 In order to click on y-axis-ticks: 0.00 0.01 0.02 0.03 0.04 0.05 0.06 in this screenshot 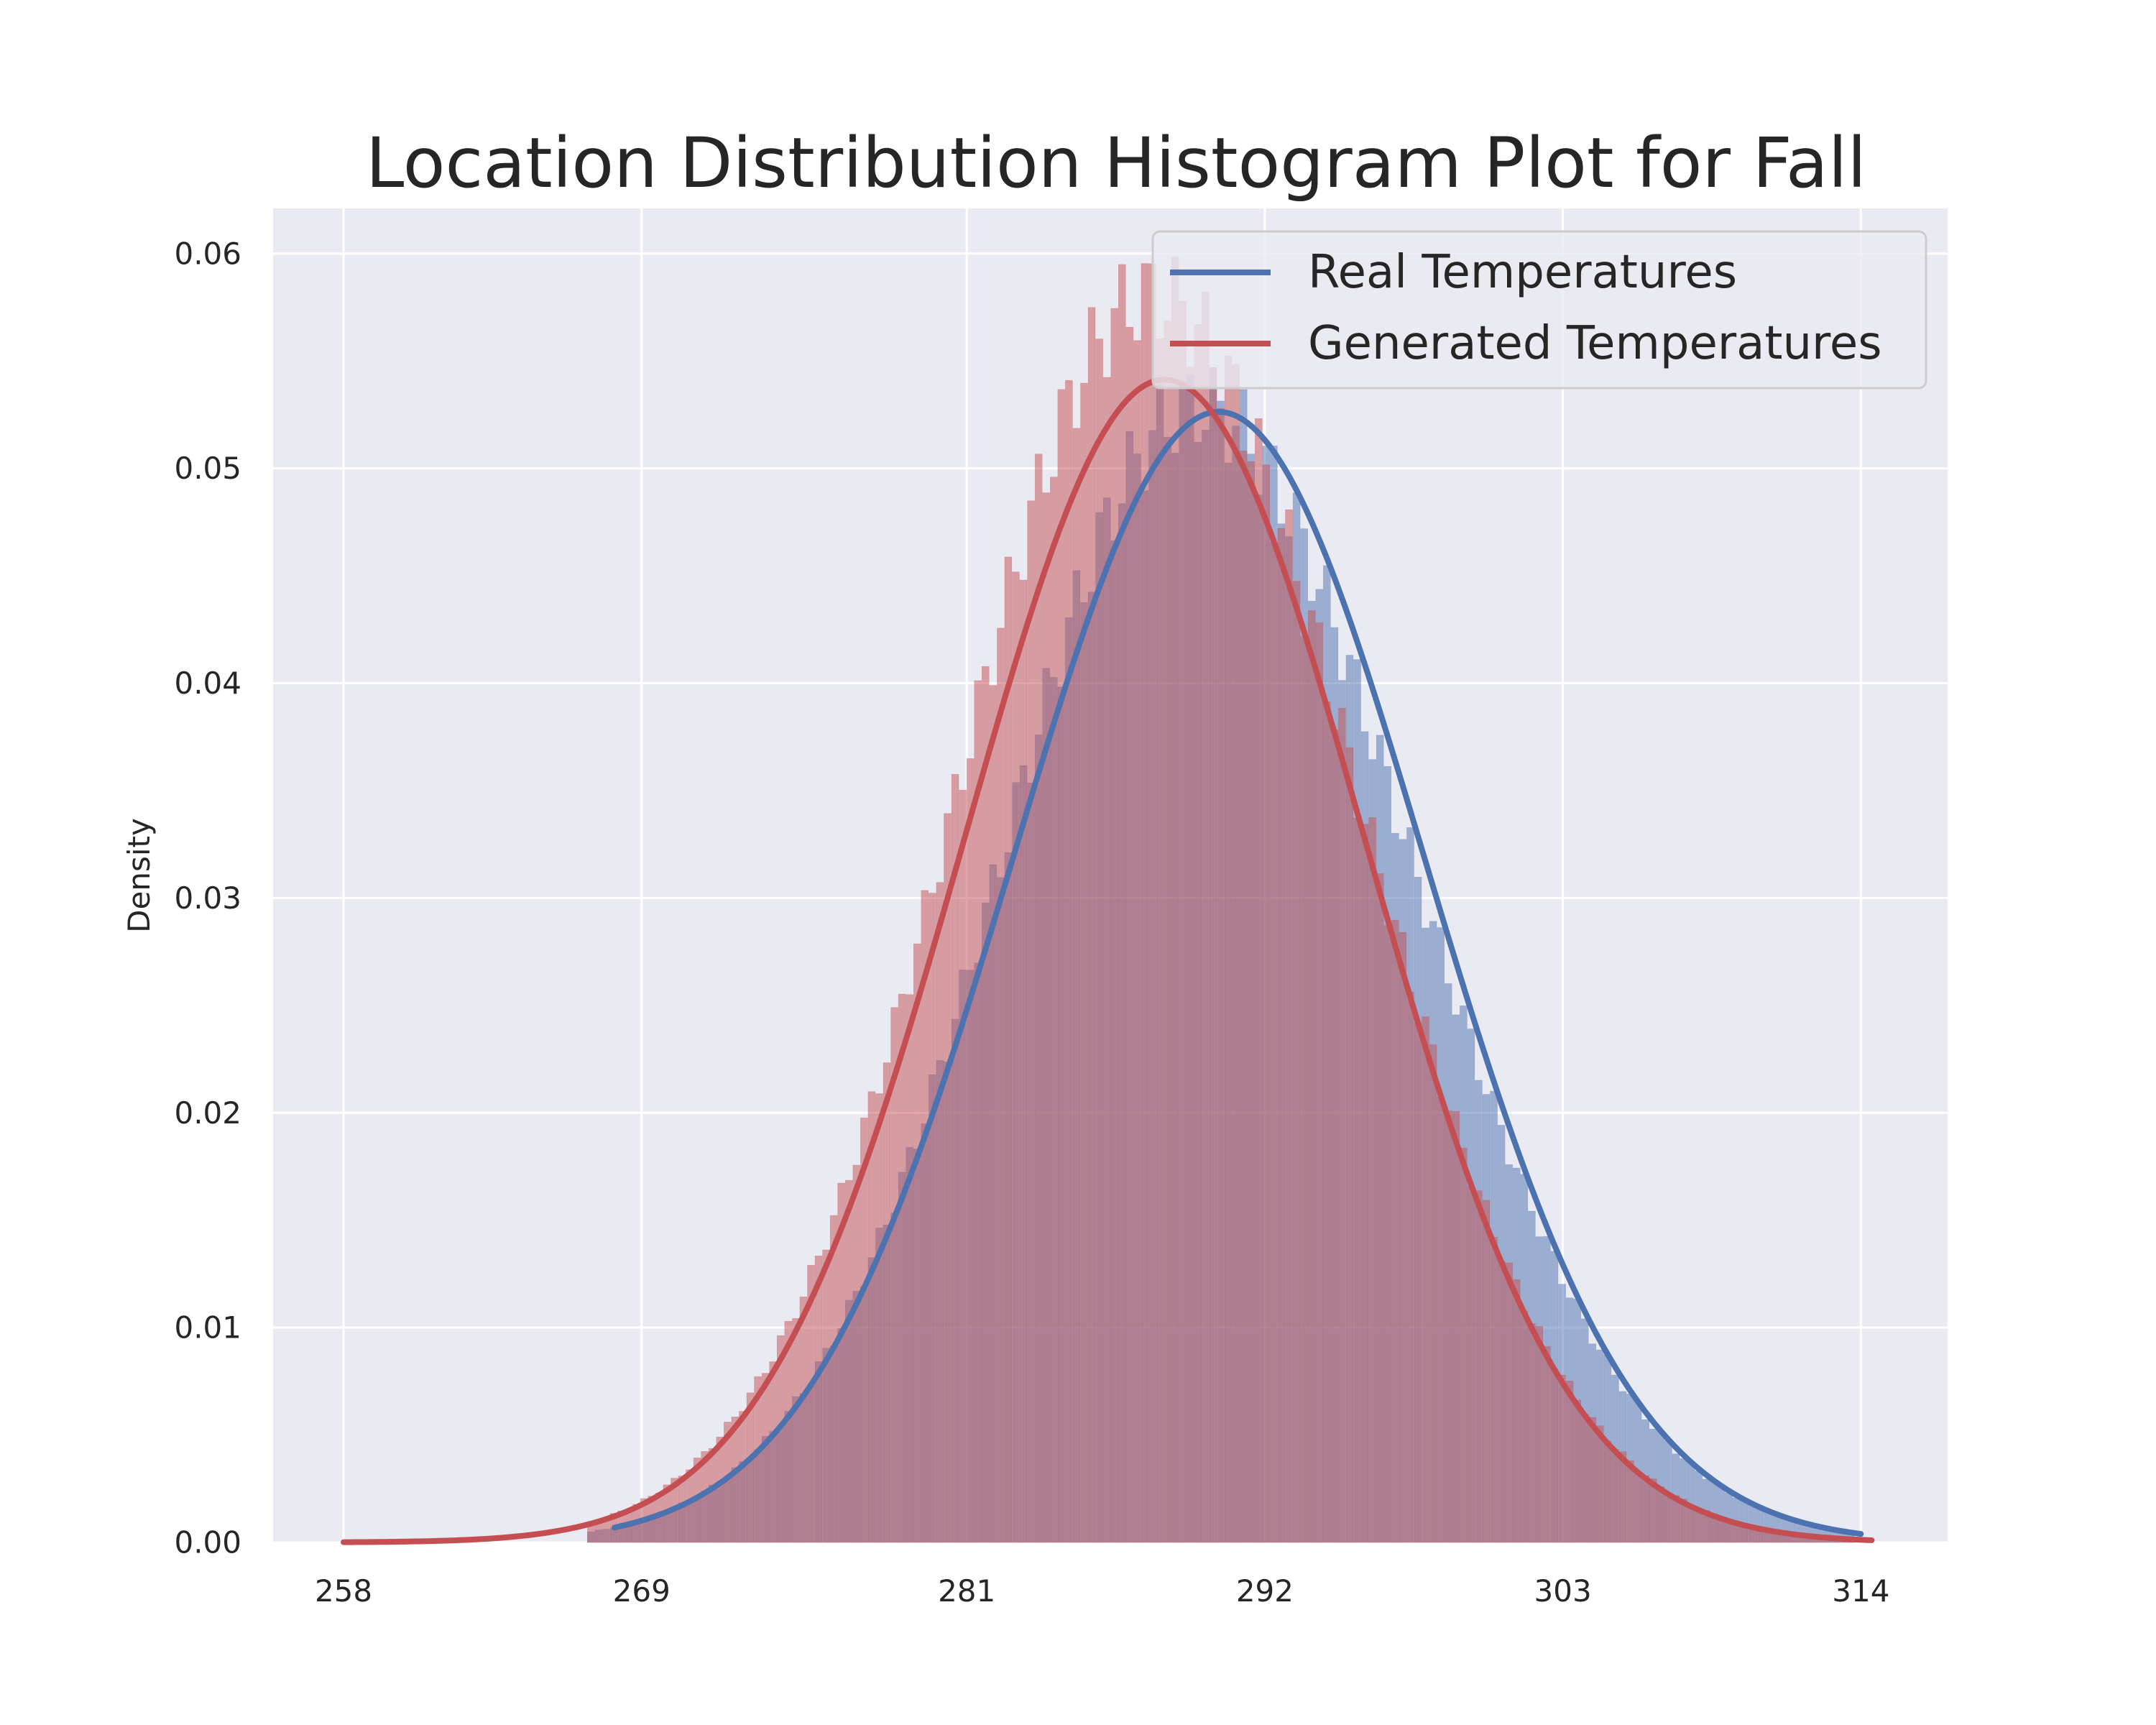, I will do `click(208, 898)`.